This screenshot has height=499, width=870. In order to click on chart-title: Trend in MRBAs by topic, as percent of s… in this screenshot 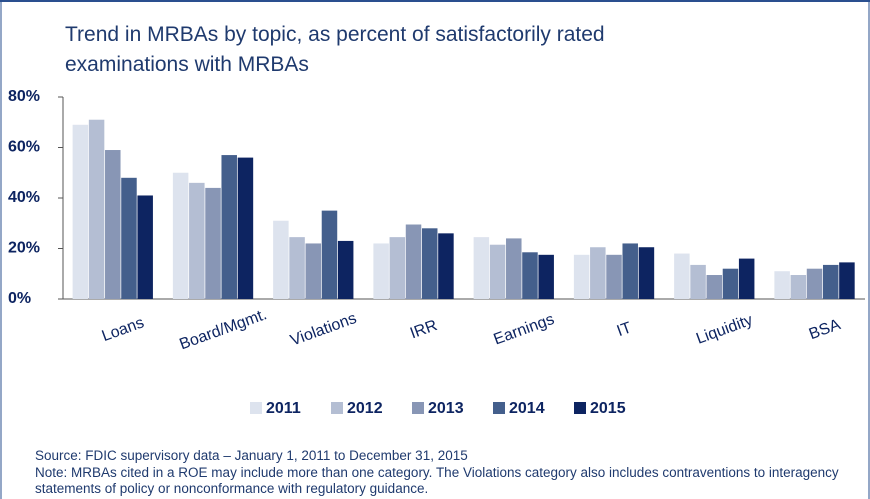, I will do `click(335, 49)`.